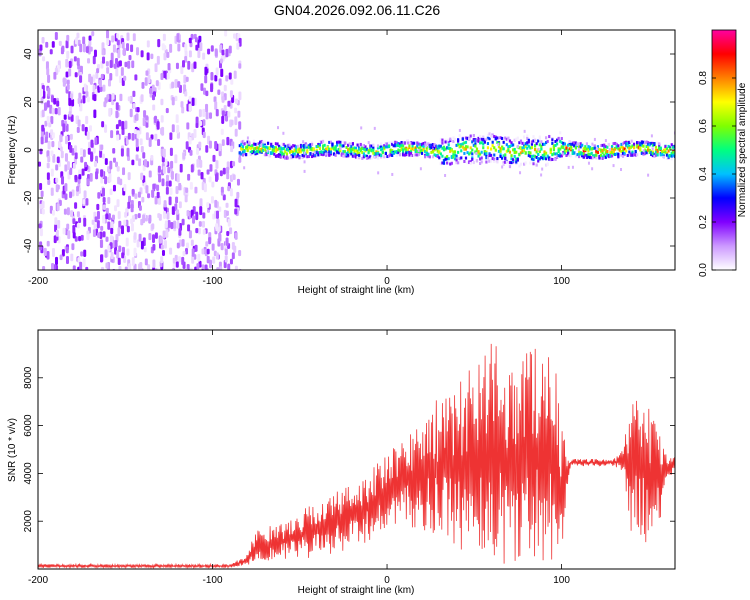 Image resolution: width=750 pixels, height=600 pixels. Describe the element at coordinates (28, 245) in the screenshot. I see `spectrogram-y-tick-label: -40` at that location.